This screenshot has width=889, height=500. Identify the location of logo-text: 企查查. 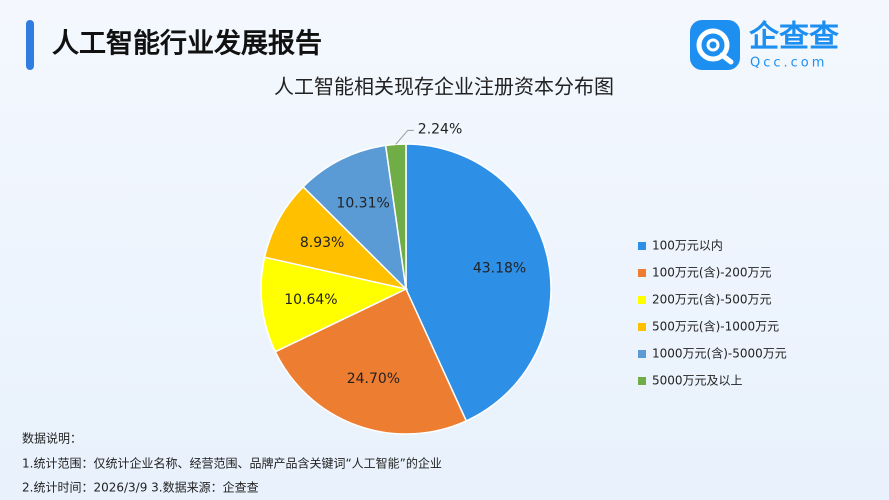
(794, 37).